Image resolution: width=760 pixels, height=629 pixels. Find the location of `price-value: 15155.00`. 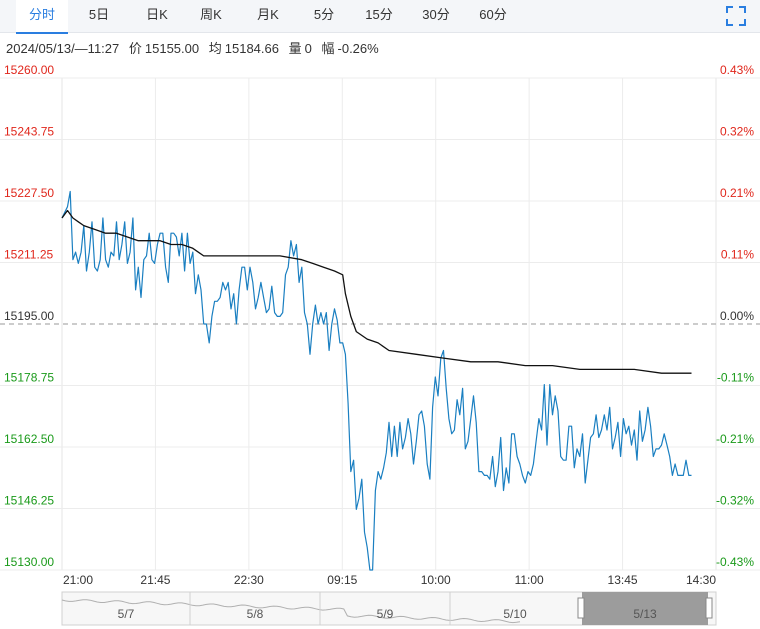

price-value: 15155.00 is located at coordinates (172, 48).